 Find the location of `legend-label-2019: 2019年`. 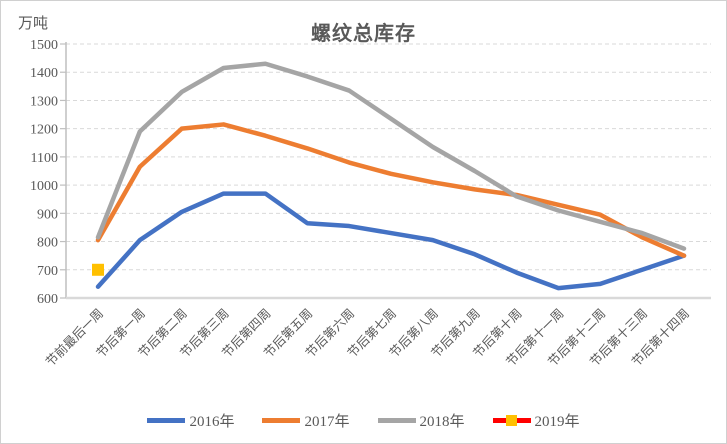

legend-label-2019: 2019年 is located at coordinates (557, 422).